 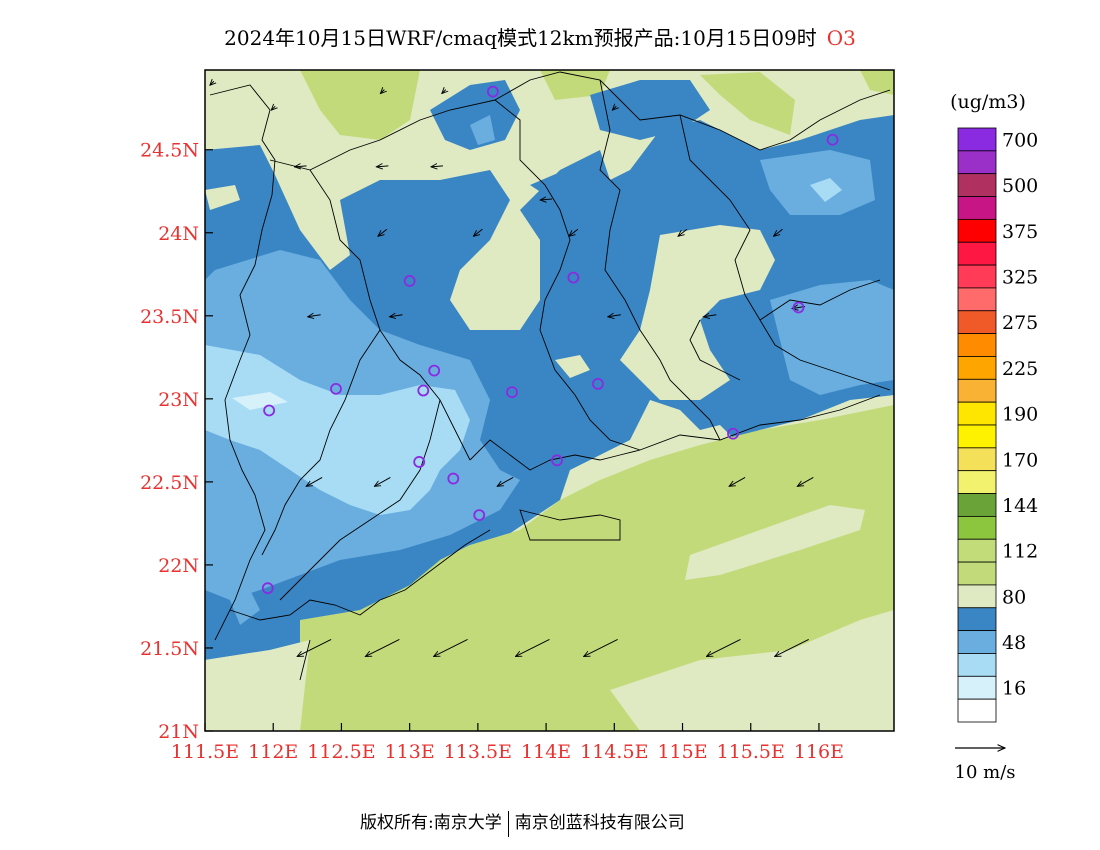 What do you see at coordinates (1020, 232) in the screenshot?
I see `legend-label: 375` at bounding box center [1020, 232].